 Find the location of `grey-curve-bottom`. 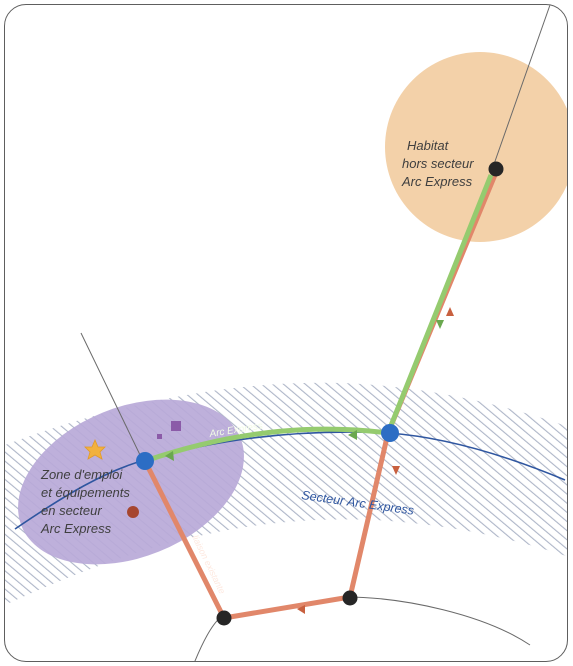

grey-curve-bottom is located at coordinates (362, 628).